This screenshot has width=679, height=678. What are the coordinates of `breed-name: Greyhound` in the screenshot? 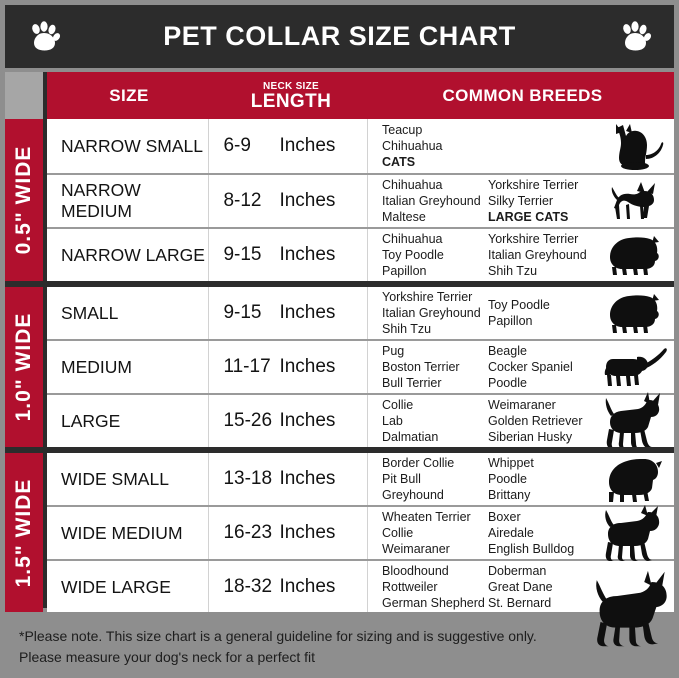 It's located at (413, 495).